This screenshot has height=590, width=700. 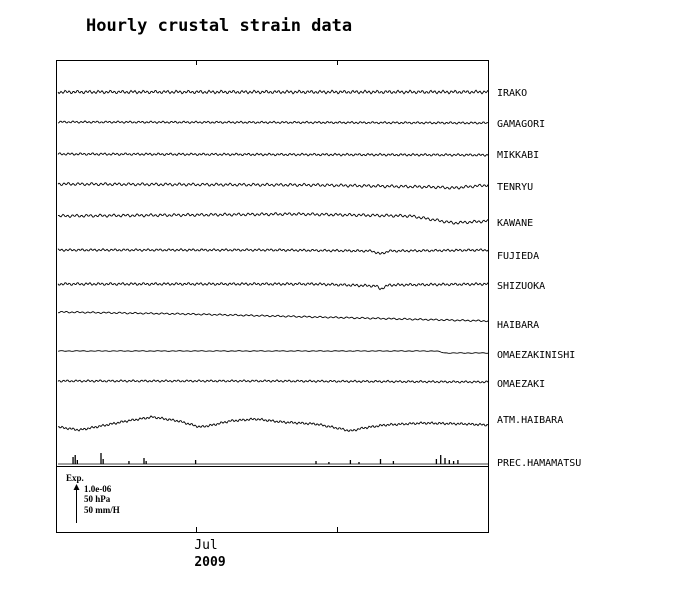 I want to click on series-line-fujieda, so click(x=273, y=251).